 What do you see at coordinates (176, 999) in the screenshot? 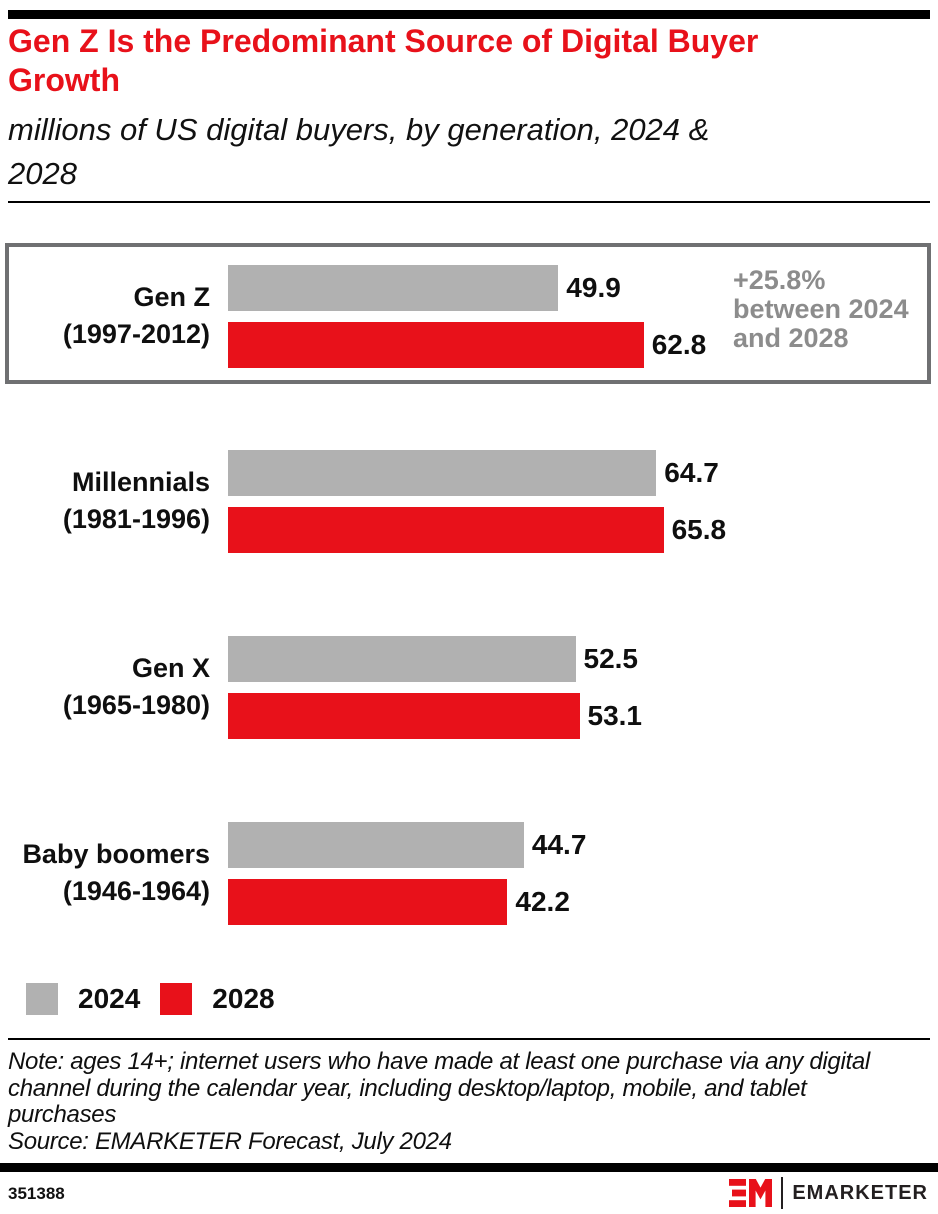
I see `legend-swatch-2028` at bounding box center [176, 999].